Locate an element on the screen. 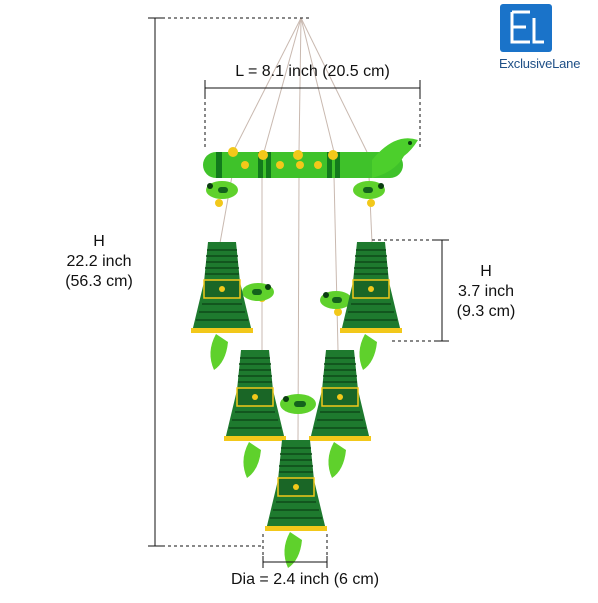 This screenshot has width=598, height=603. diameter-label: Dia = 2.4 inch (6 cm) is located at coordinates (305, 579).